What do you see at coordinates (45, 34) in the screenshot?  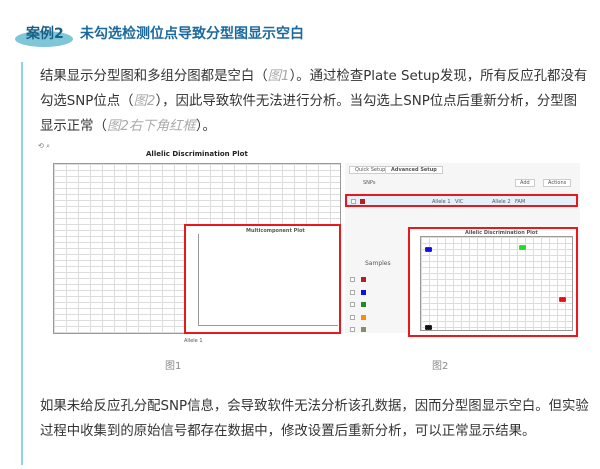 I see `case-badge: 案例2` at bounding box center [45, 34].